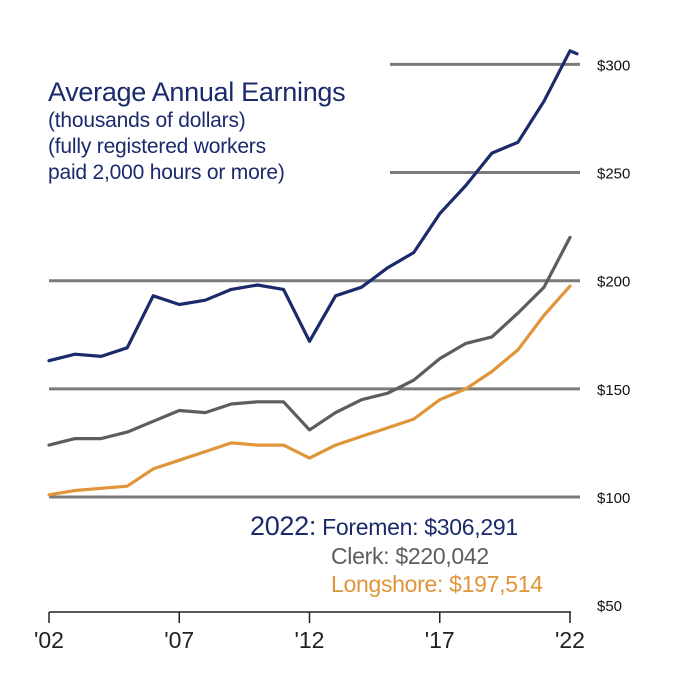 The image size is (692, 692). Describe the element at coordinates (570, 640) in the screenshot. I see `x-tick-label: '22` at that location.